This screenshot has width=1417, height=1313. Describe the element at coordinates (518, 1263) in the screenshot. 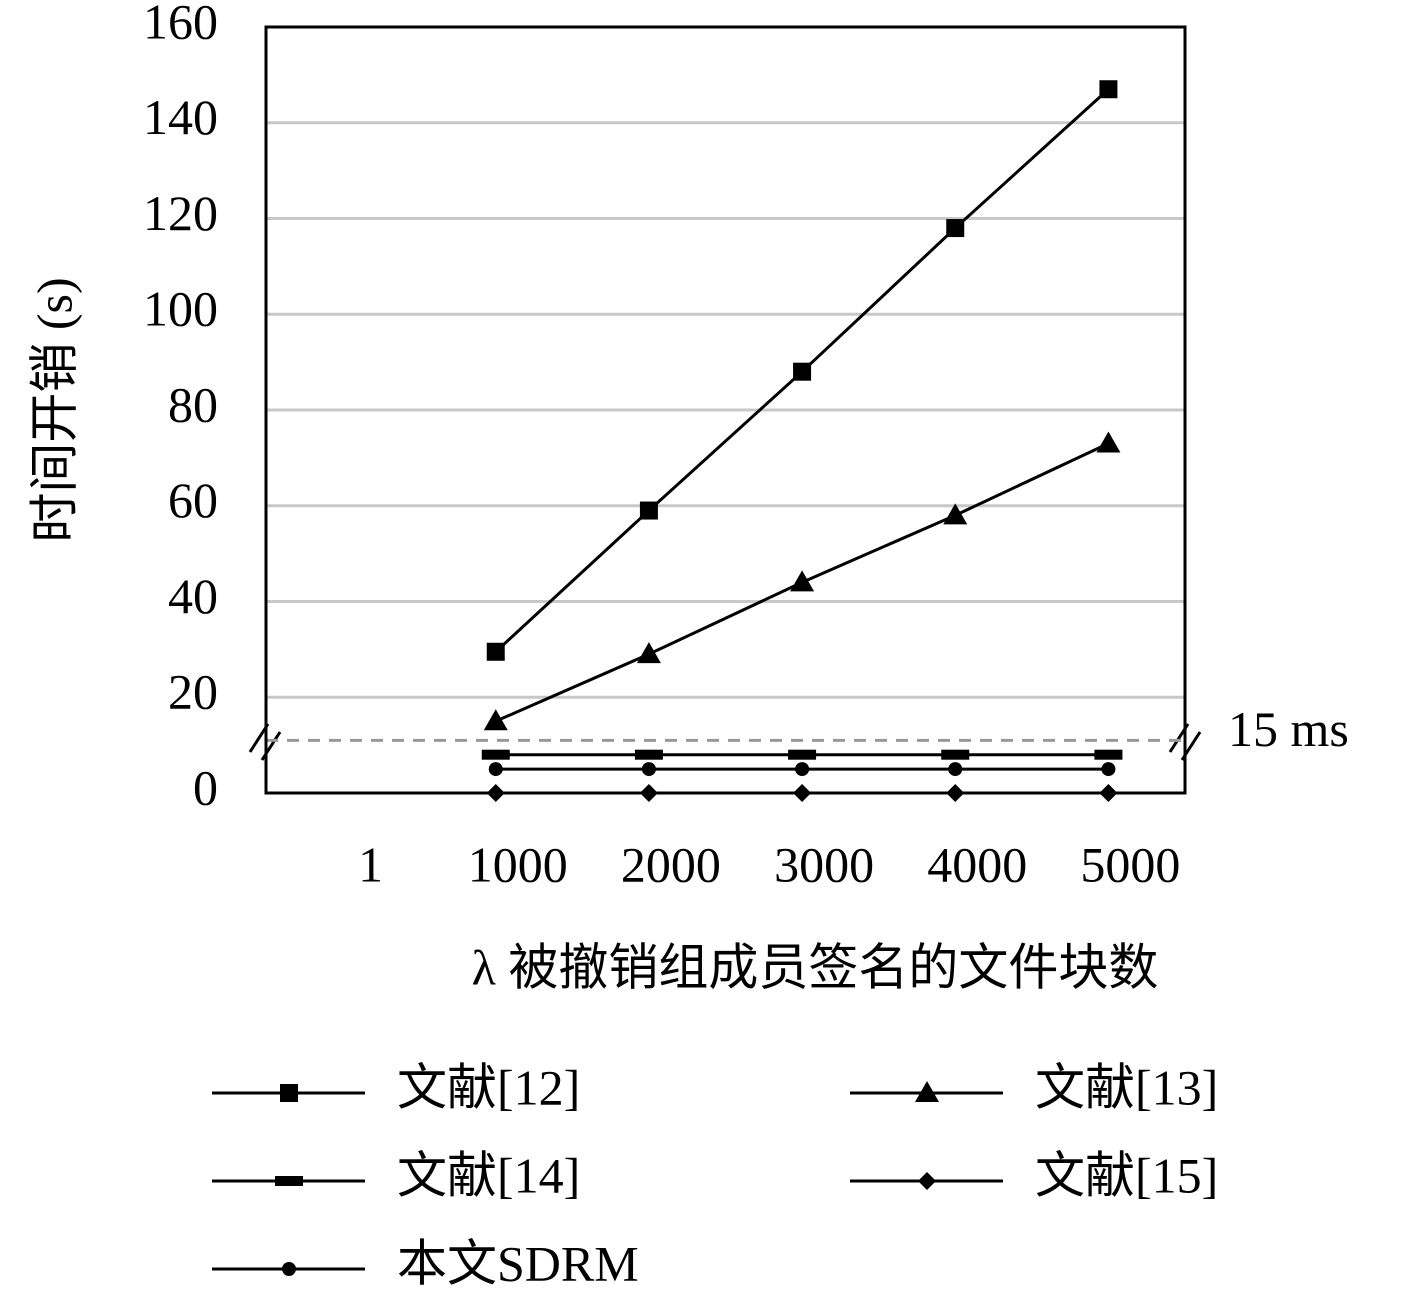

I see `legend-label: 本文SDRM` at that location.